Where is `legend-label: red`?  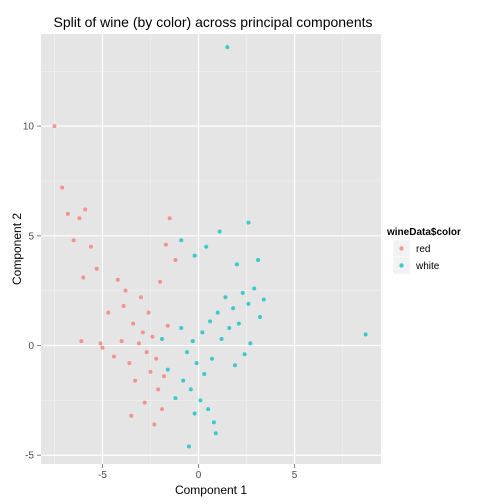
legend-label: red is located at coordinates (423, 249).